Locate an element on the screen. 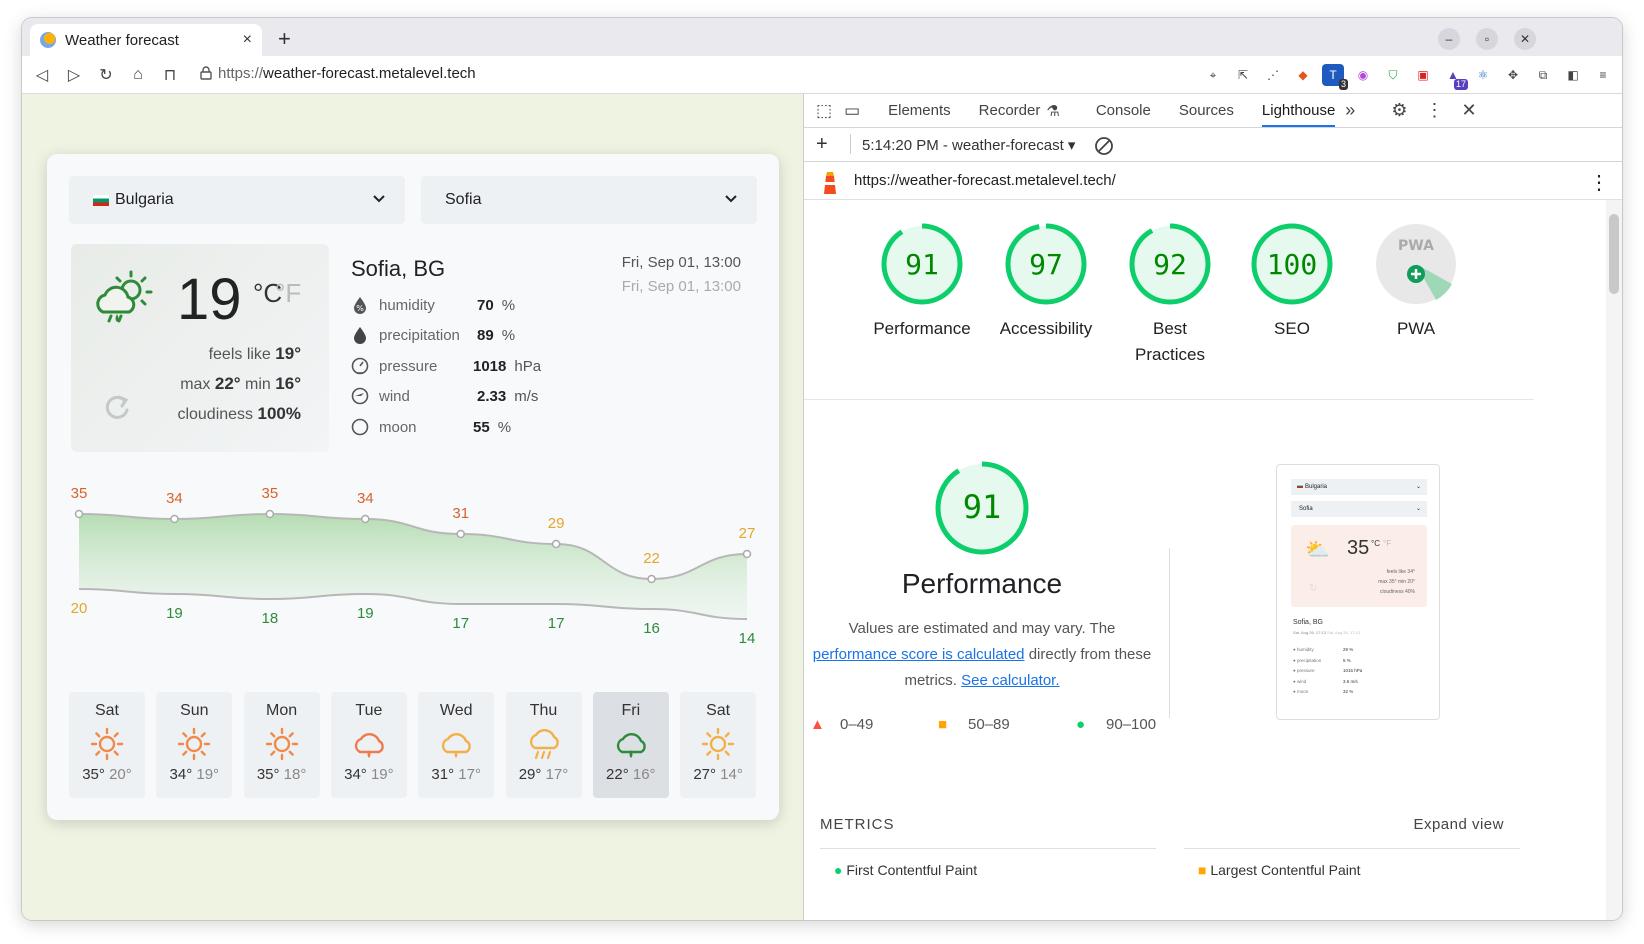  gauge-pwa: PWA PWA is located at coordinates (1416, 282).